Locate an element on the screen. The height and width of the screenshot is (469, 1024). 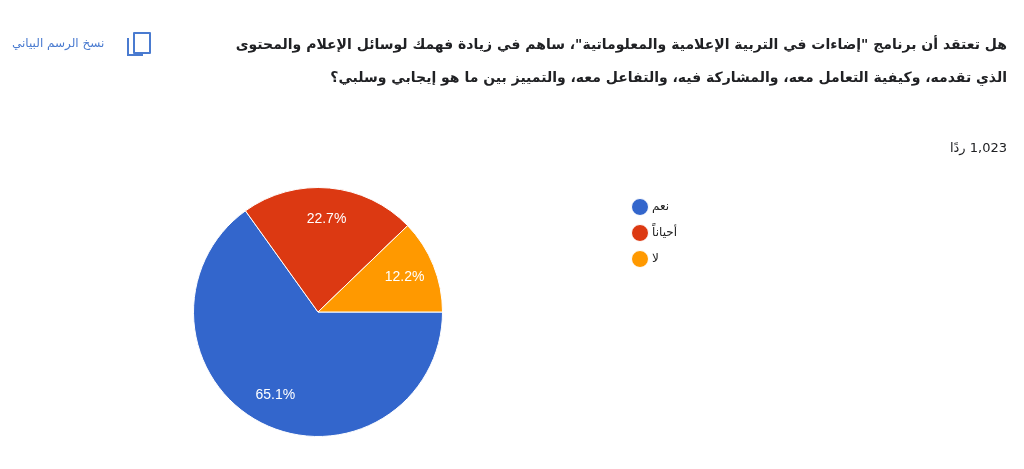
legend-label: لا is located at coordinates (655, 258).